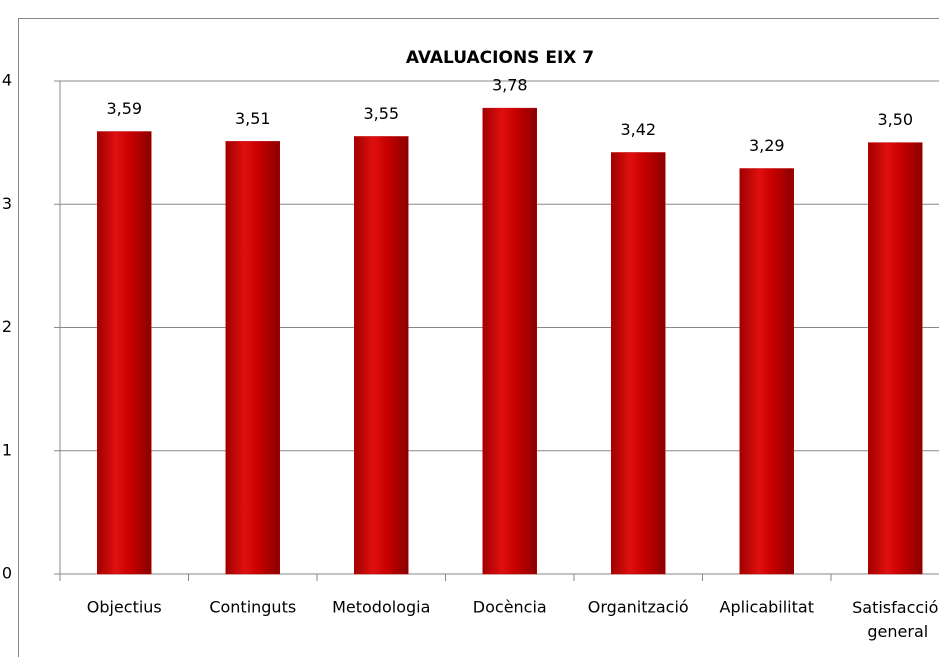  Describe the element at coordinates (638, 607) in the screenshot. I see `x-tick-label: Organització` at that location.